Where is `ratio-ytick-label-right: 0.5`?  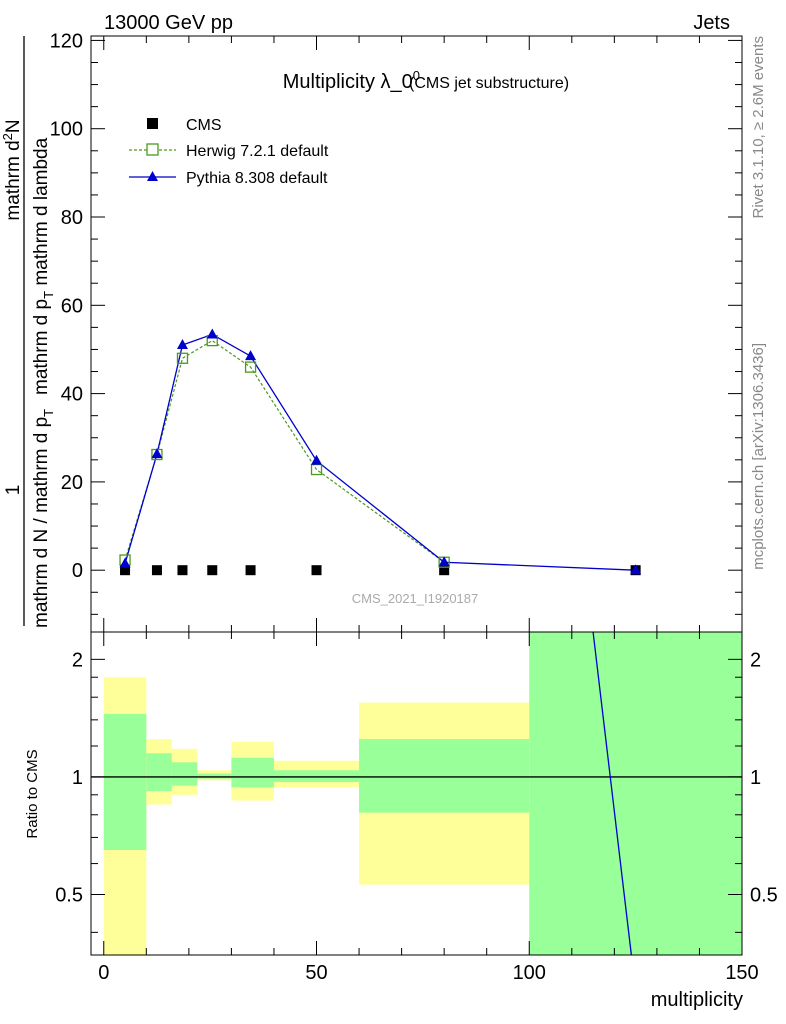
ratio-ytick-label-right: 0.5 is located at coordinates (764, 896).